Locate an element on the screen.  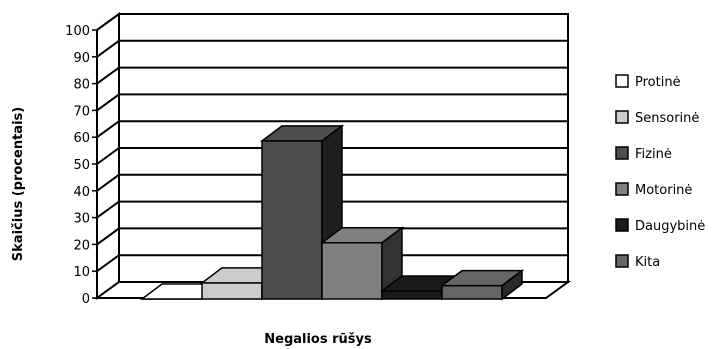
y-tick-label: 80 is located at coordinates (81, 85).